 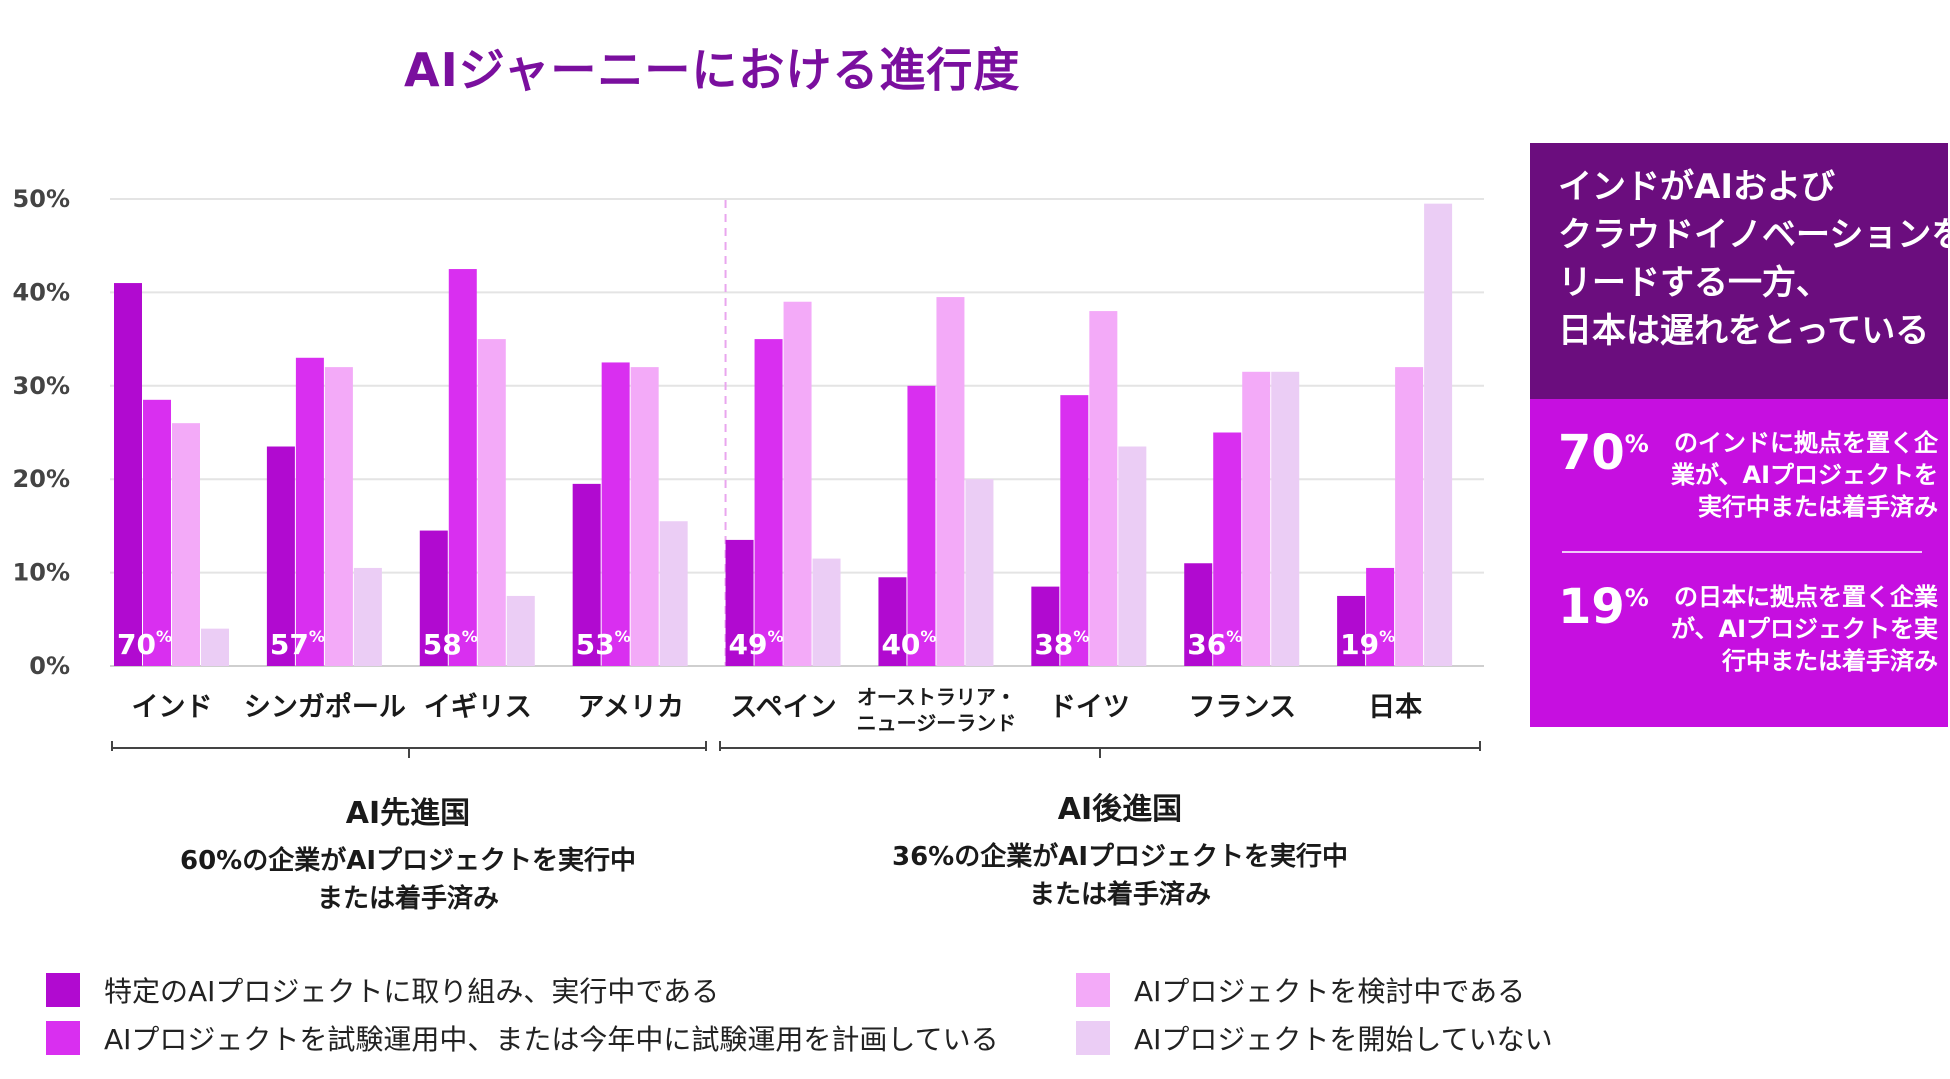 I want to click on legend-swatch-not-started, so click(x=1093, y=1038).